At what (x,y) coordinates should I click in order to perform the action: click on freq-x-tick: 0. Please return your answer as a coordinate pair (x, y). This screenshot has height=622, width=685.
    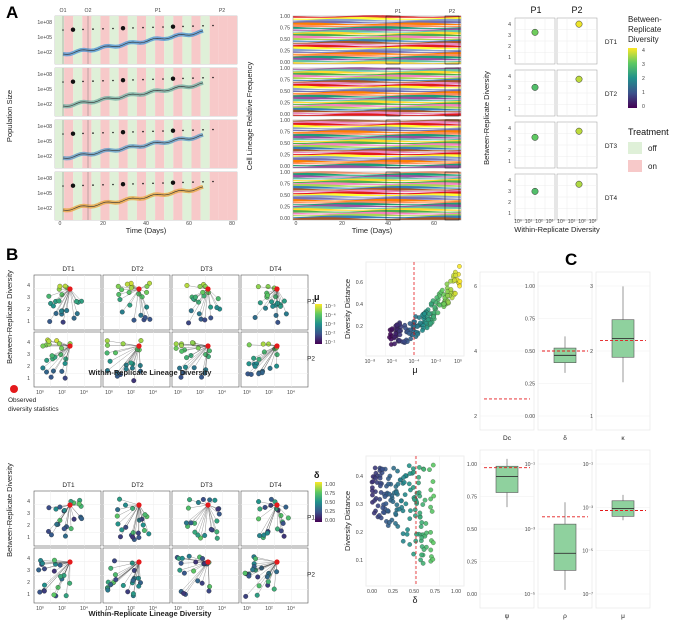
    Looking at the image, I should click on (296, 224).